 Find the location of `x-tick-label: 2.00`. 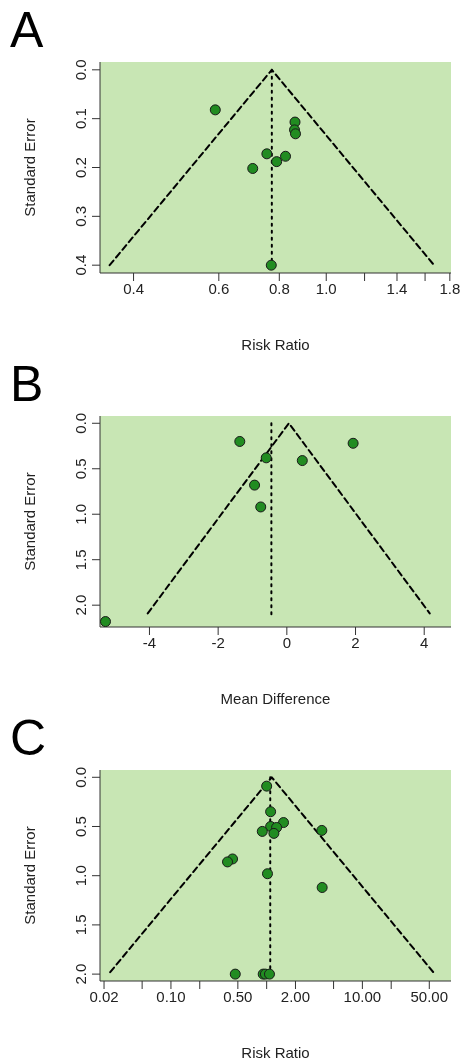

x-tick-label: 2.00 is located at coordinates (295, 996).